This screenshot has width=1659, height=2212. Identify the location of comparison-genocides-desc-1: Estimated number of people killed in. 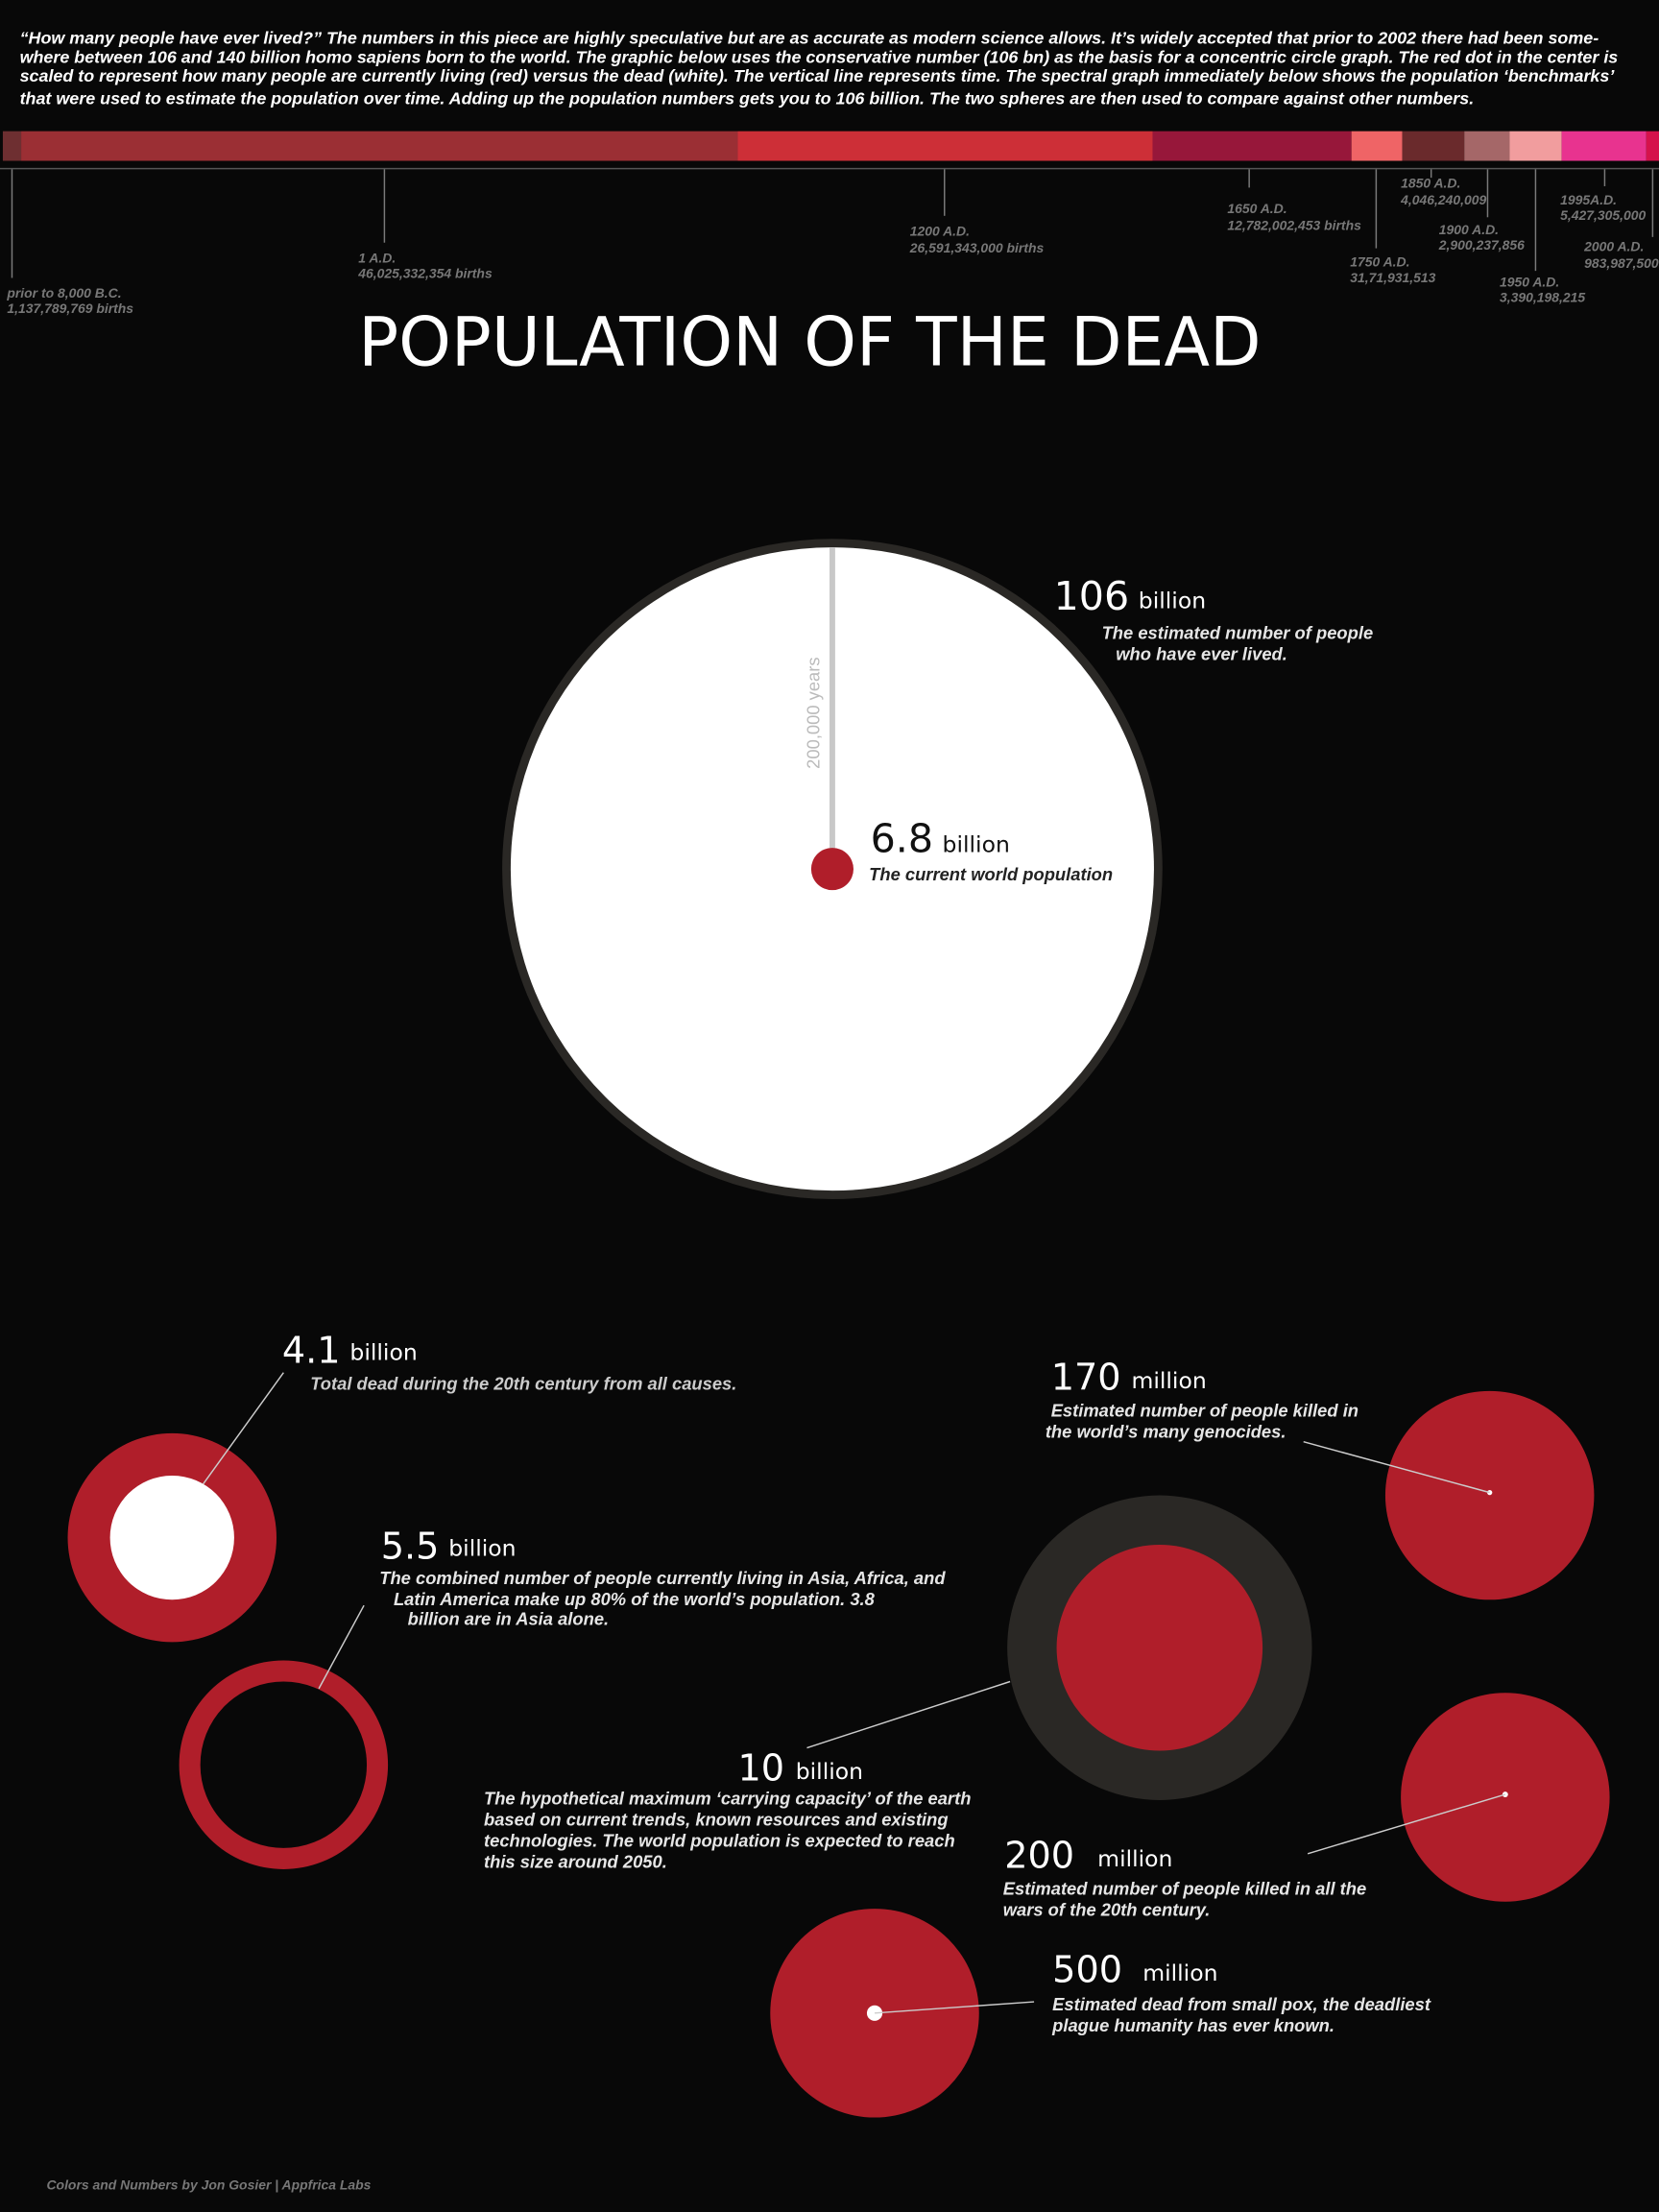
(1204, 1410).